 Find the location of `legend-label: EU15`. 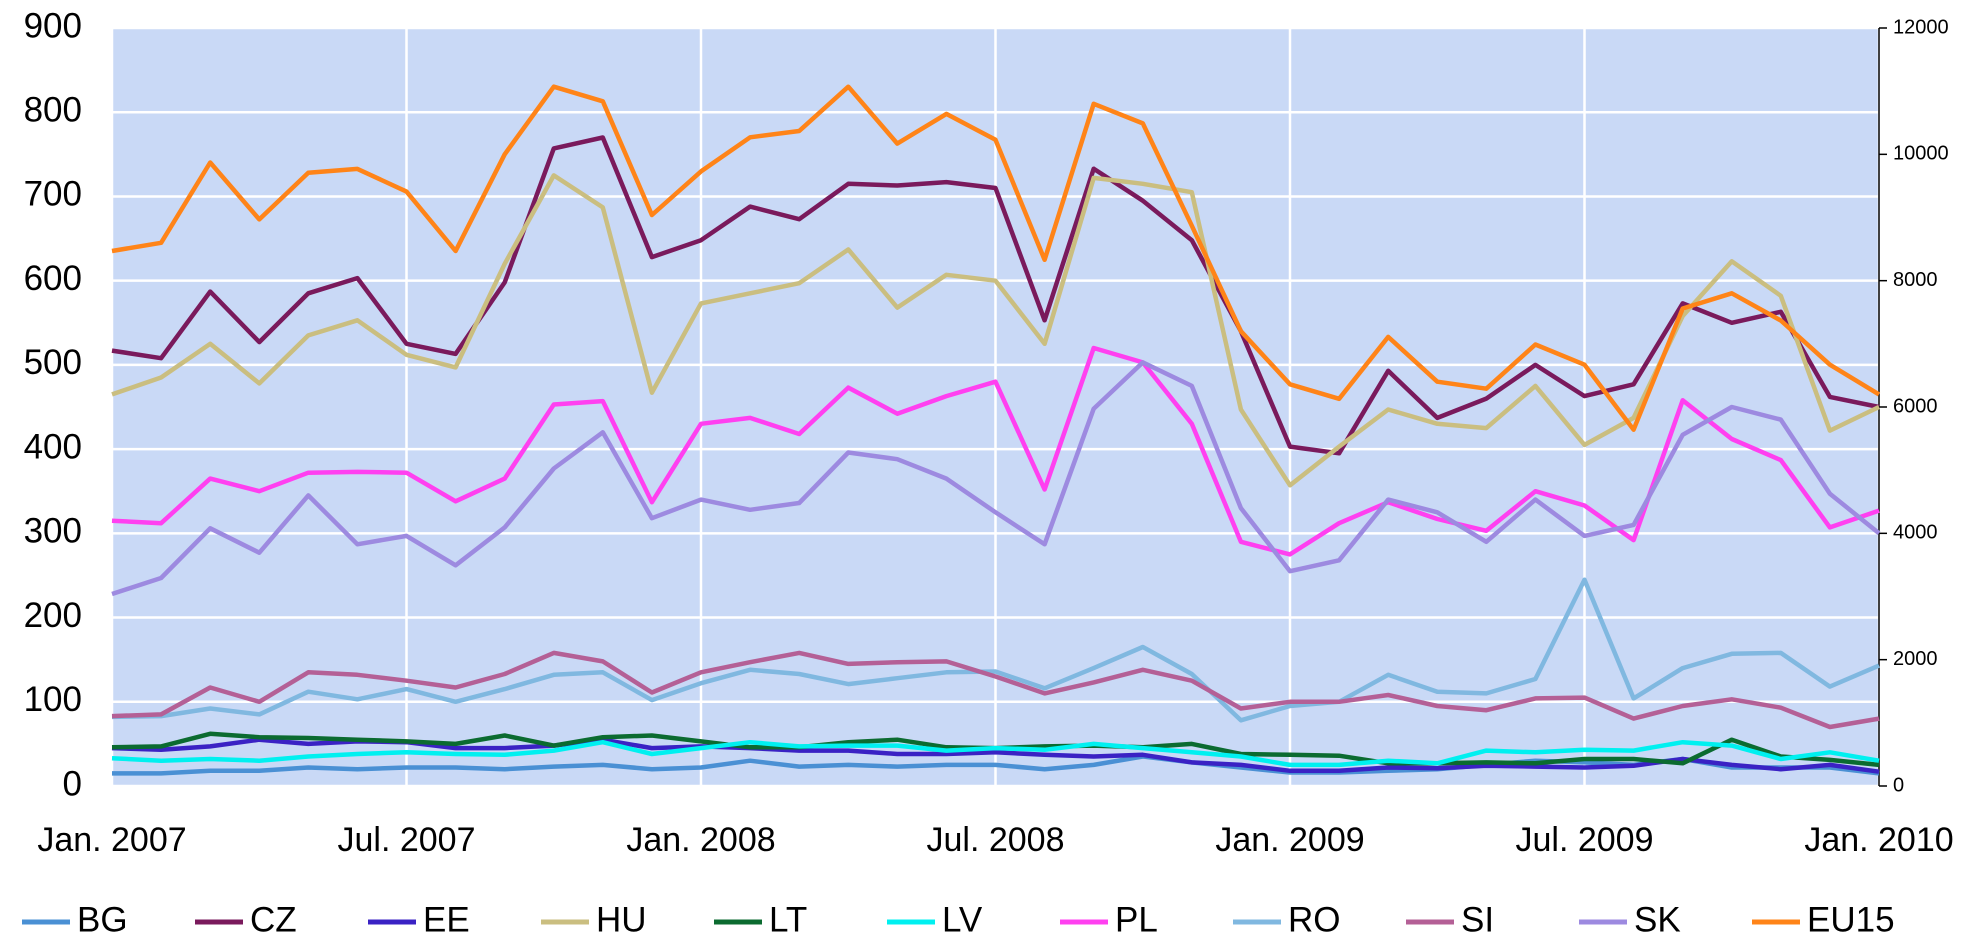

legend-label: EU15 is located at coordinates (1851, 919).